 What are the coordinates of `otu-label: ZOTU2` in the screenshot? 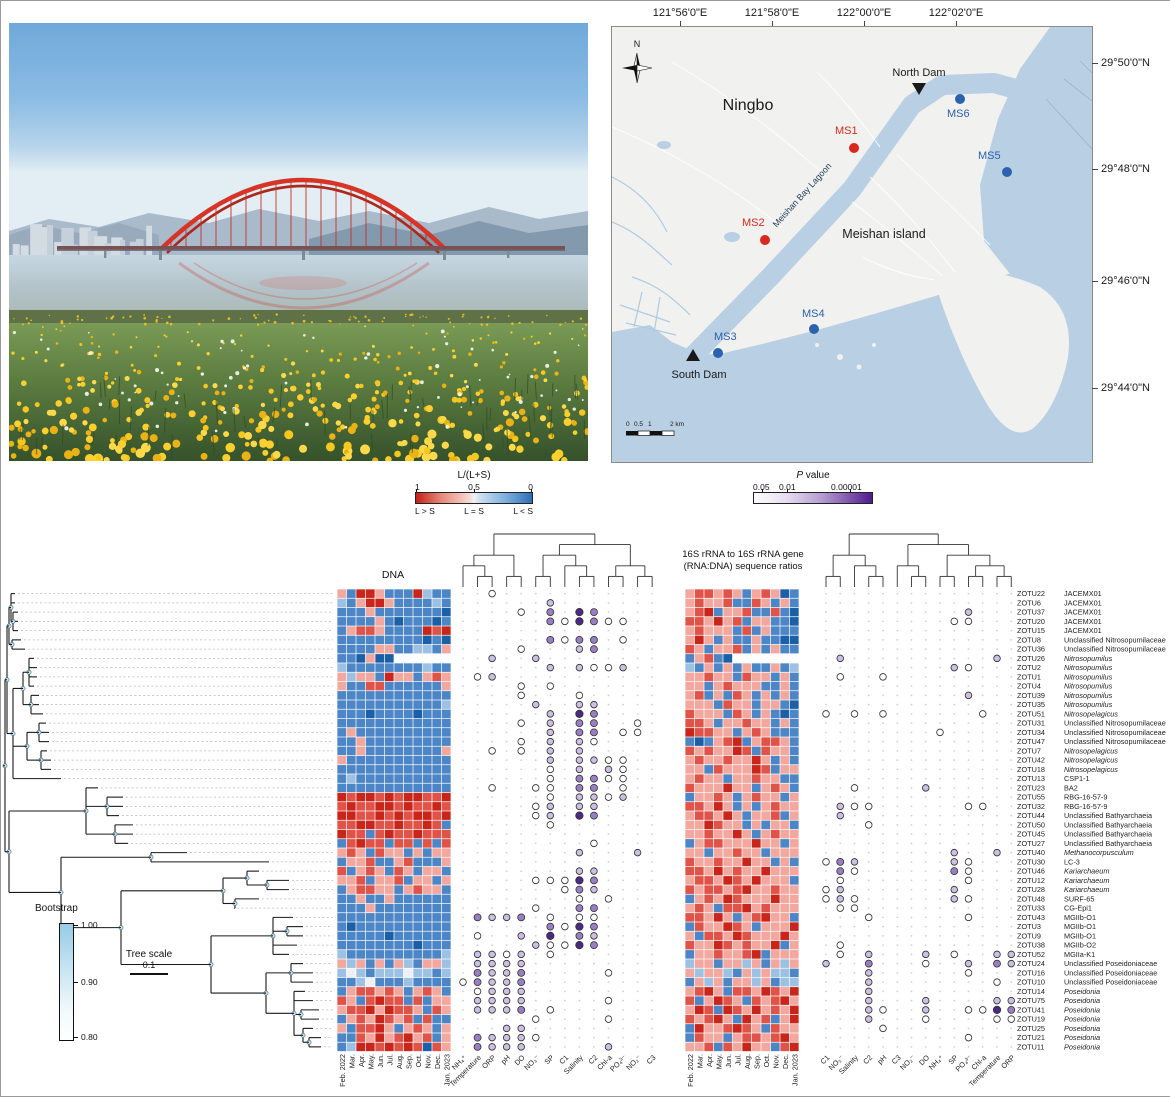 It's located at (1029, 667).